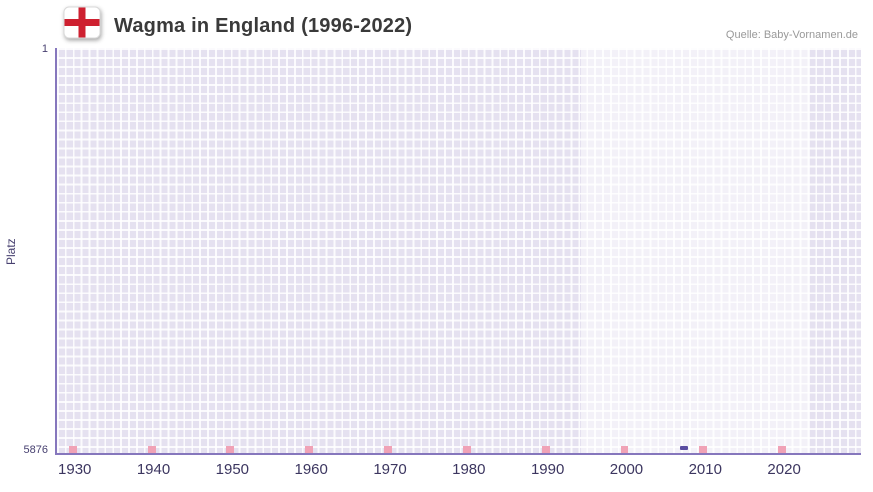 The height and width of the screenshot is (492, 873). I want to click on x-tick-label: 1980, so click(469, 469).